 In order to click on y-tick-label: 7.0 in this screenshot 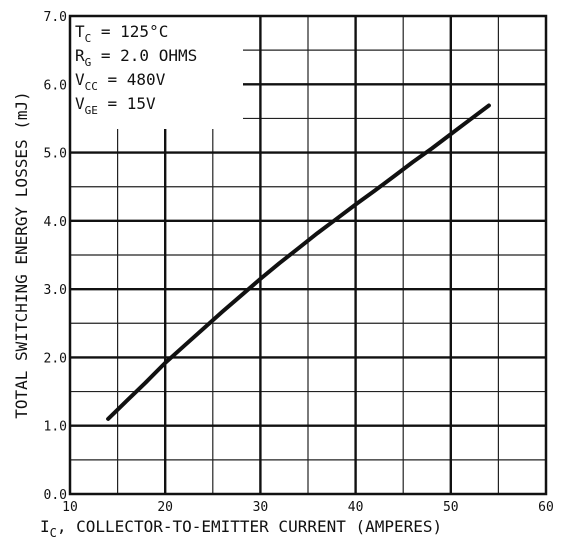, I will do `click(55, 17)`.